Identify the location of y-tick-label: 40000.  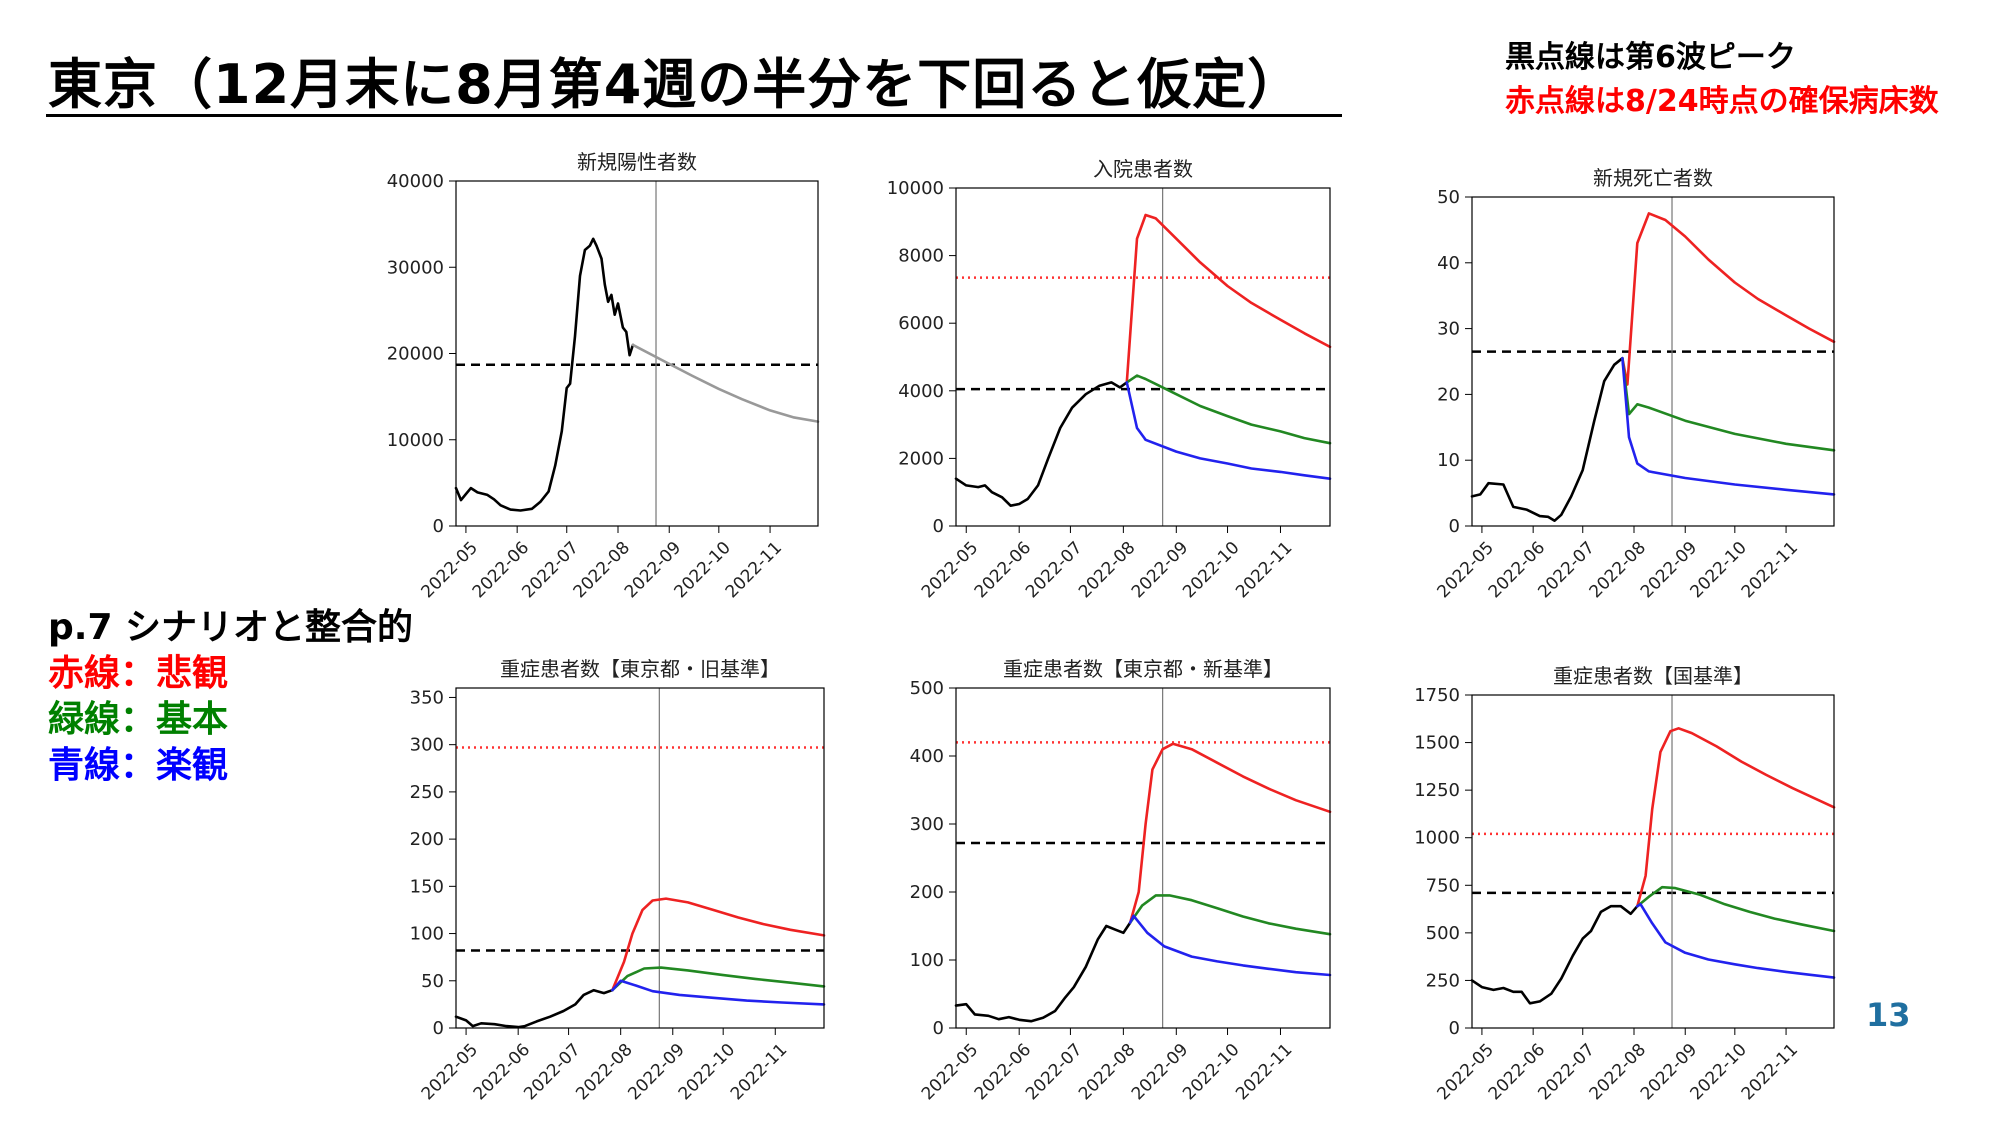
(415, 181).